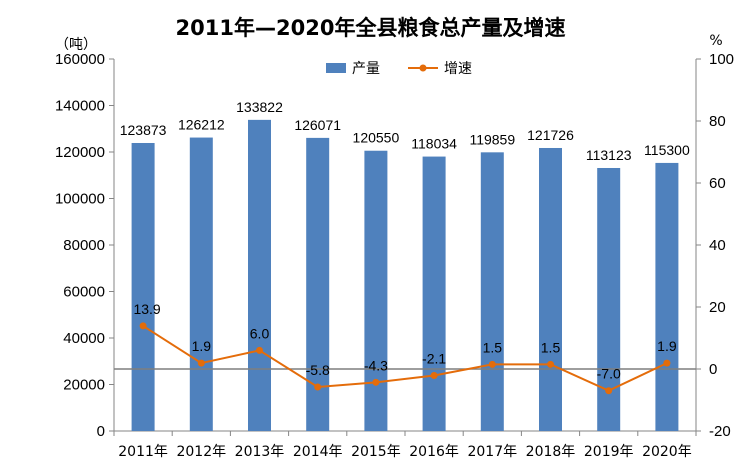  What do you see at coordinates (550, 135) in the screenshot?
I see `bar-value-label: 121726` at bounding box center [550, 135].